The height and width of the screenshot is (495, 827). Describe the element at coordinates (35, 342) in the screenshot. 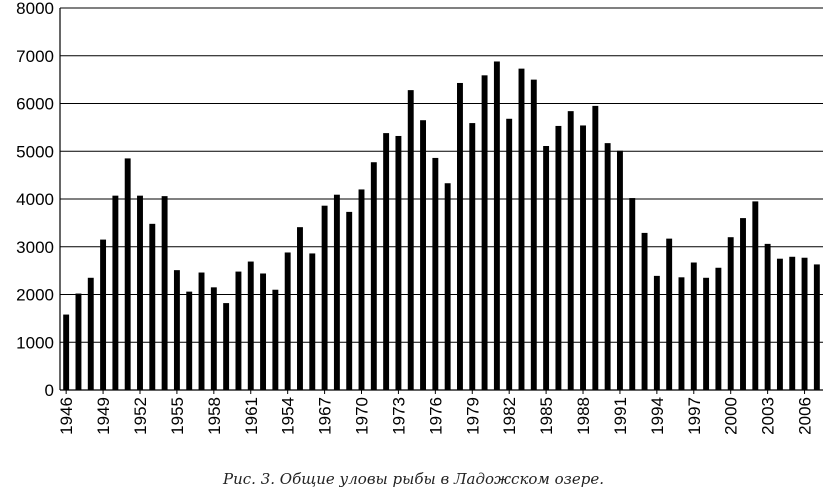

I see `y-tick-label: 1000` at that location.